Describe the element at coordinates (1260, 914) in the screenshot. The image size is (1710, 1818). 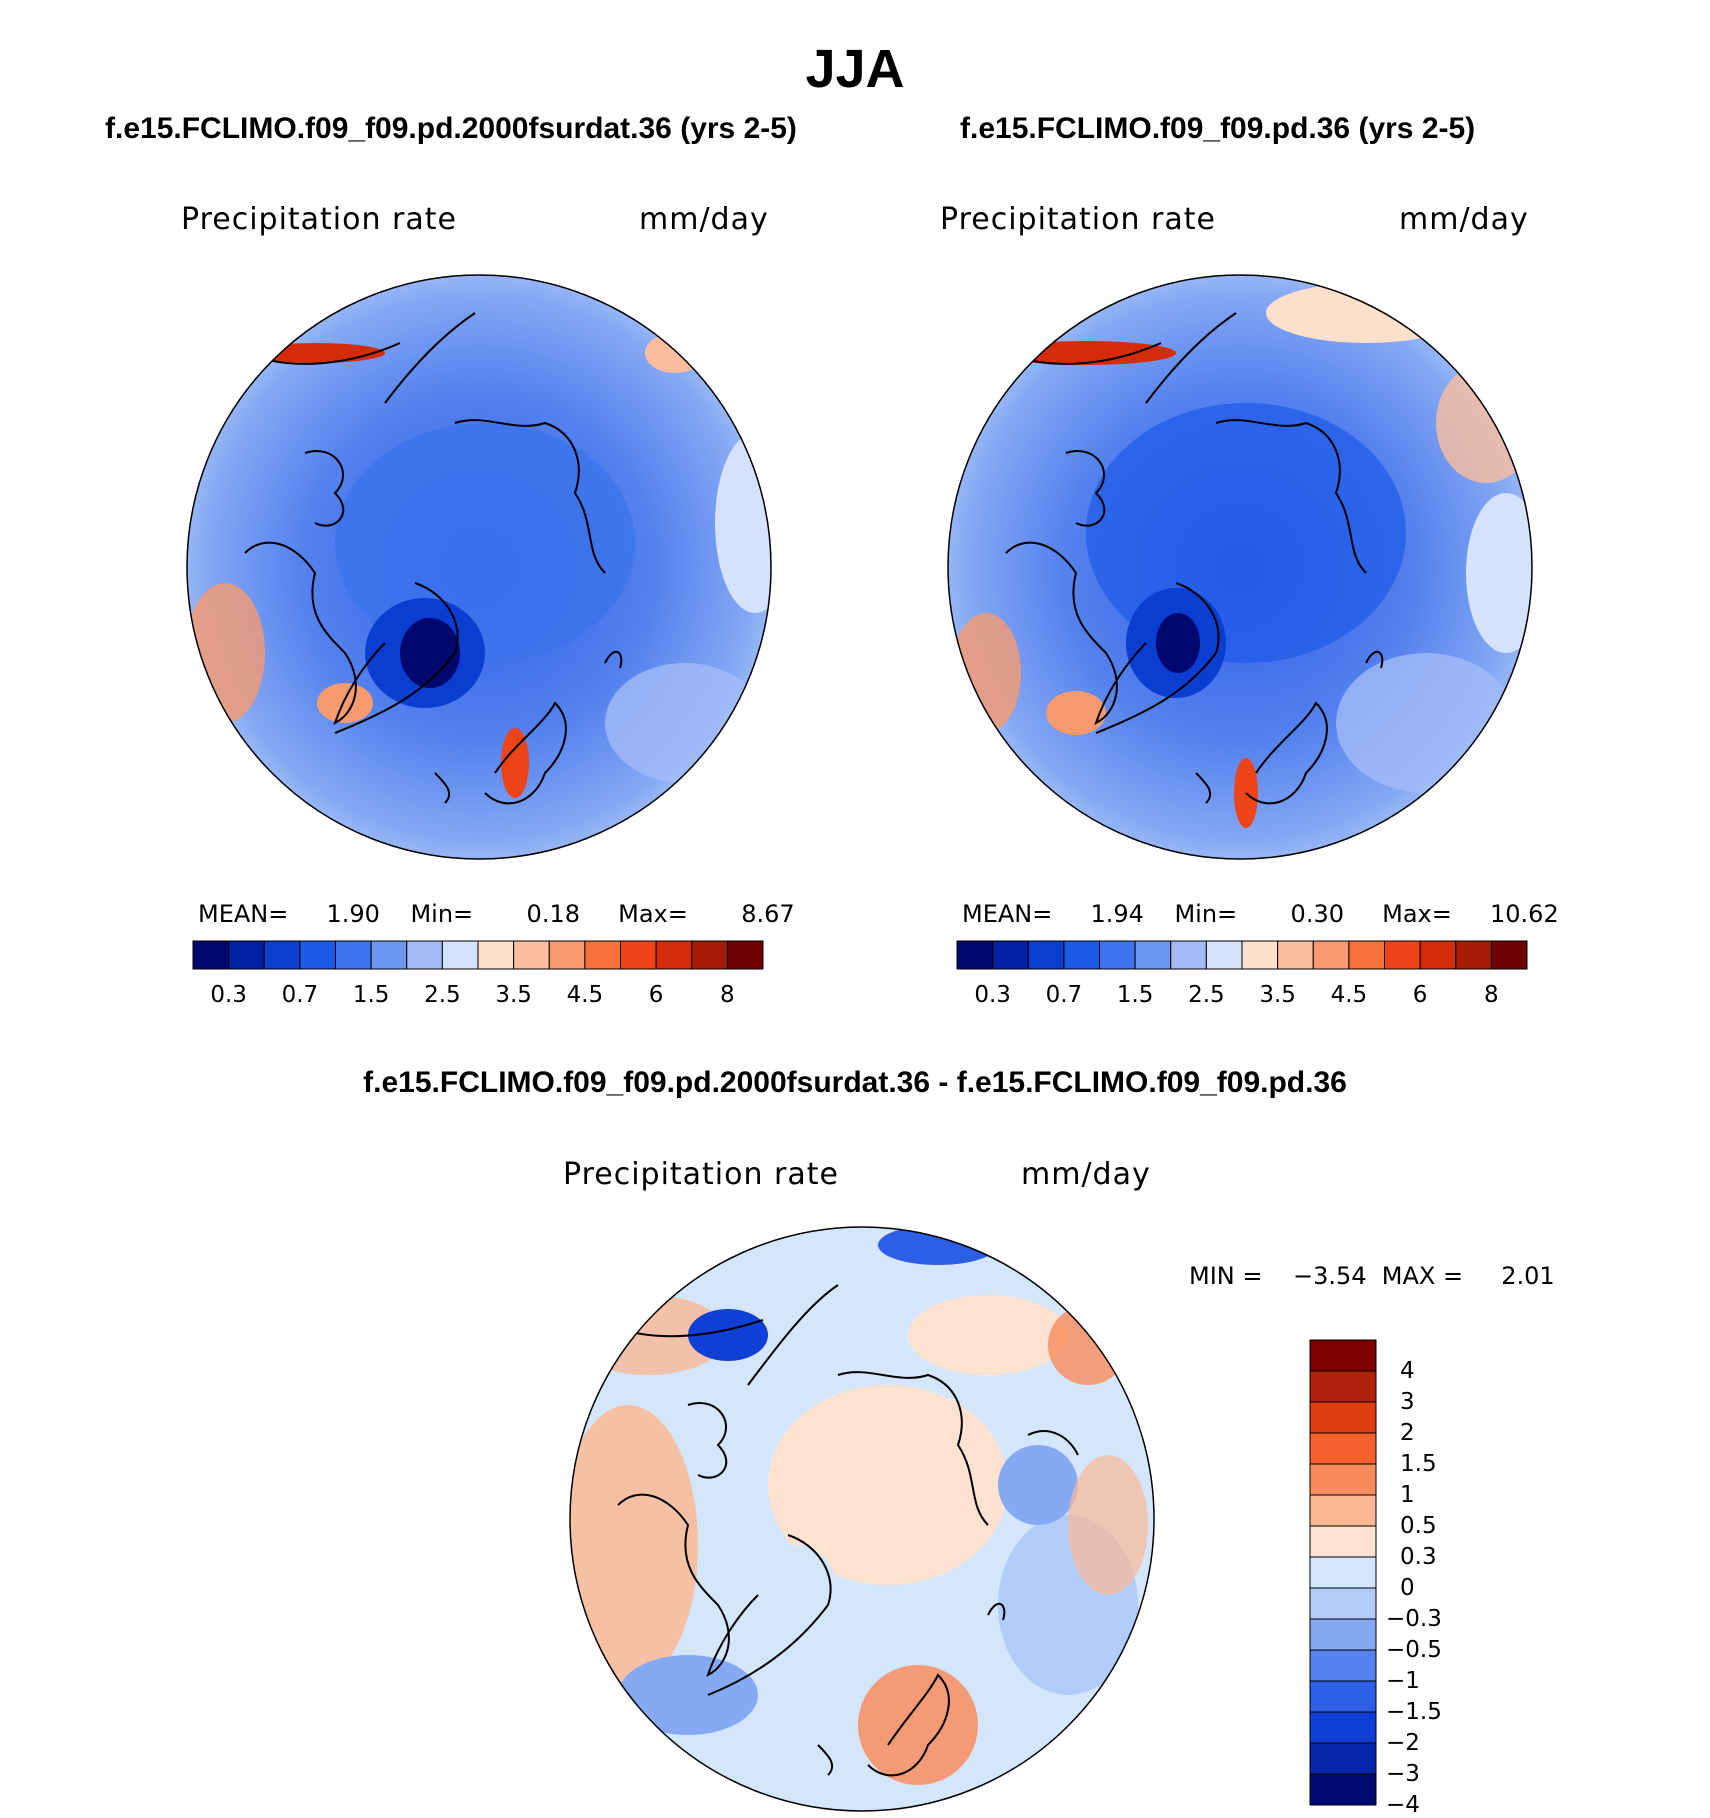
I see `panel-2-stats: MEAN= 1.94 Min= 0.30 Max= 10.62` at that location.